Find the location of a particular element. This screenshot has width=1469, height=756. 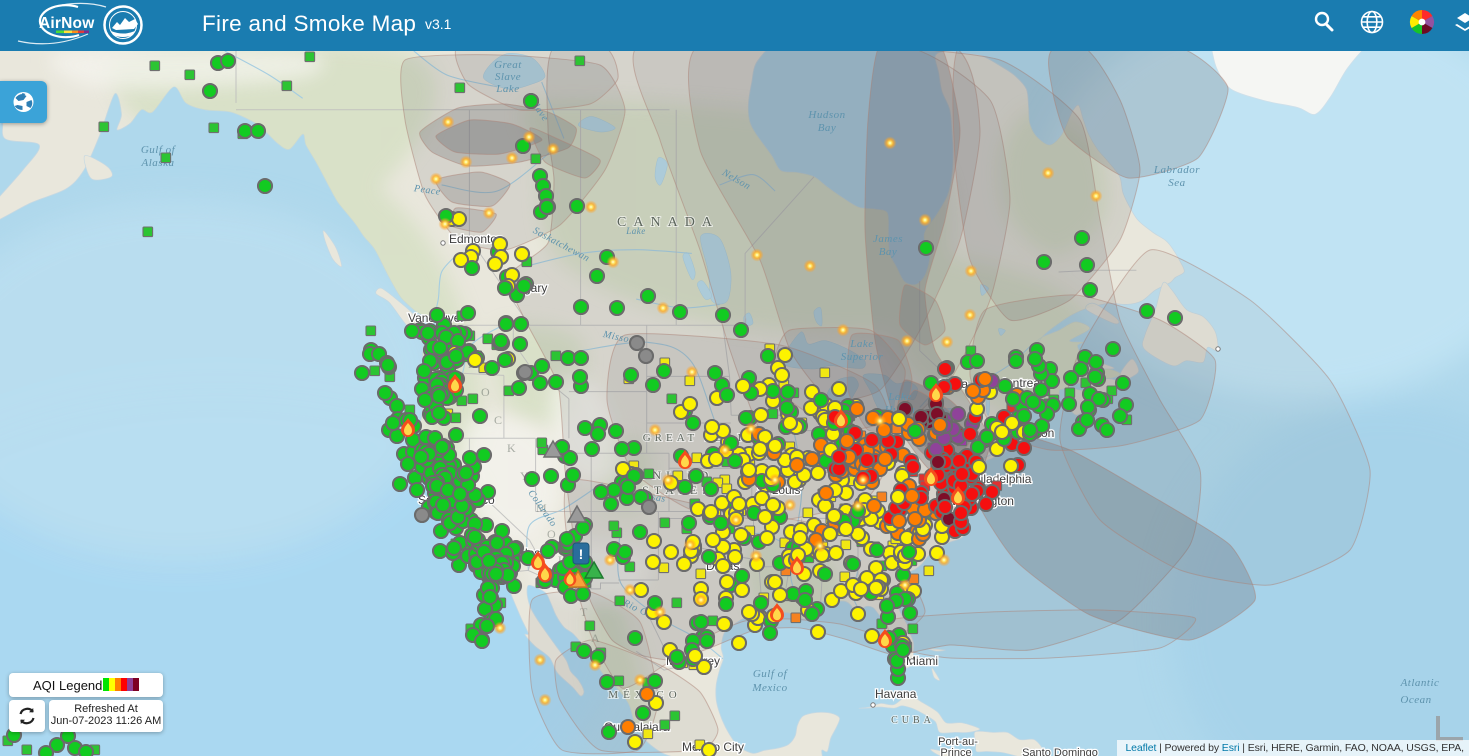

svg-text: K is located at coordinates (511, 448).